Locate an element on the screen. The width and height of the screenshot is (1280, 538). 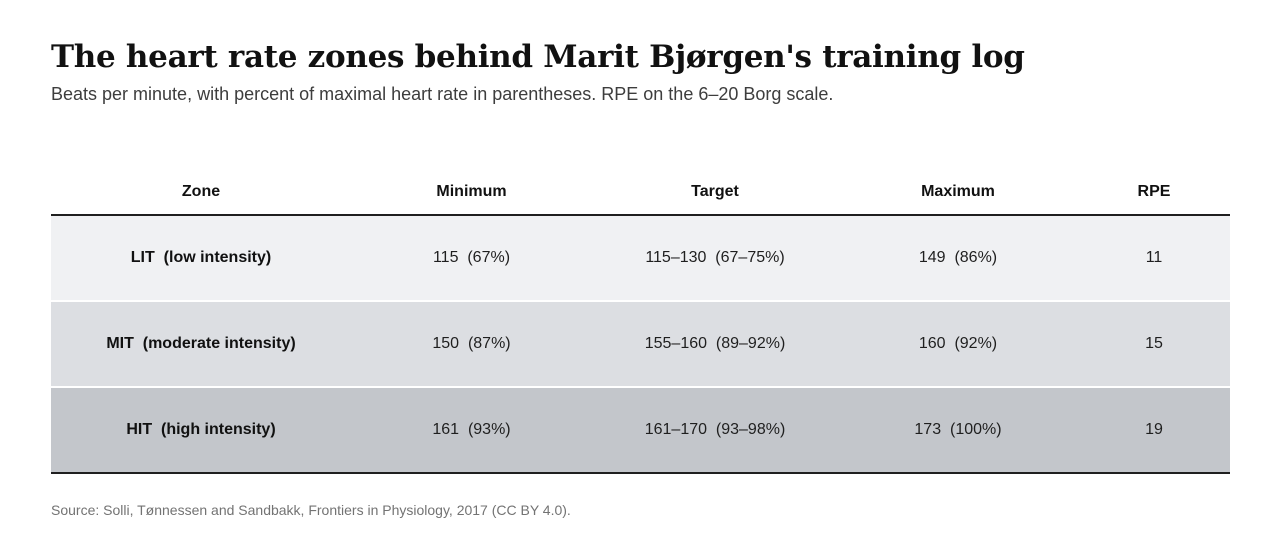
zone-cell: MIT (moderate intensity) is located at coordinates (201, 344).